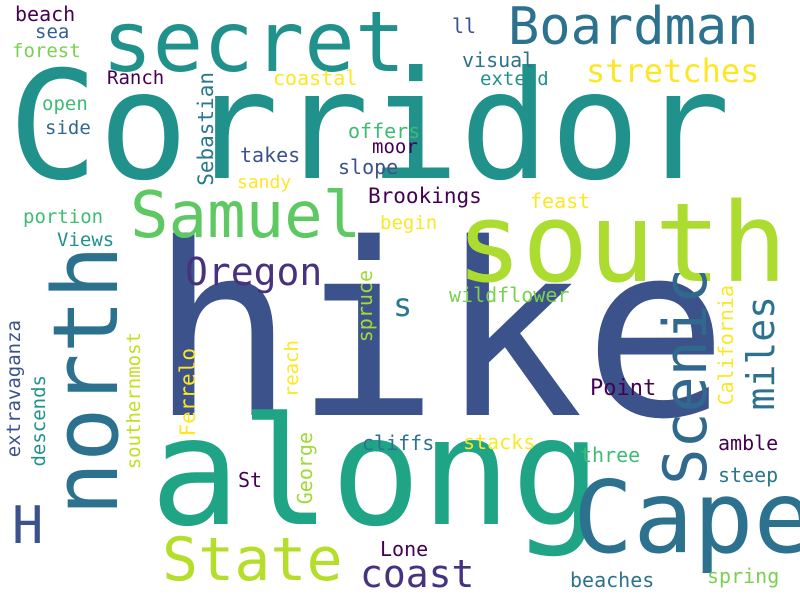  What do you see at coordinates (246, 216) in the screenshot?
I see `word-samuel: Samuel` at bounding box center [246, 216].